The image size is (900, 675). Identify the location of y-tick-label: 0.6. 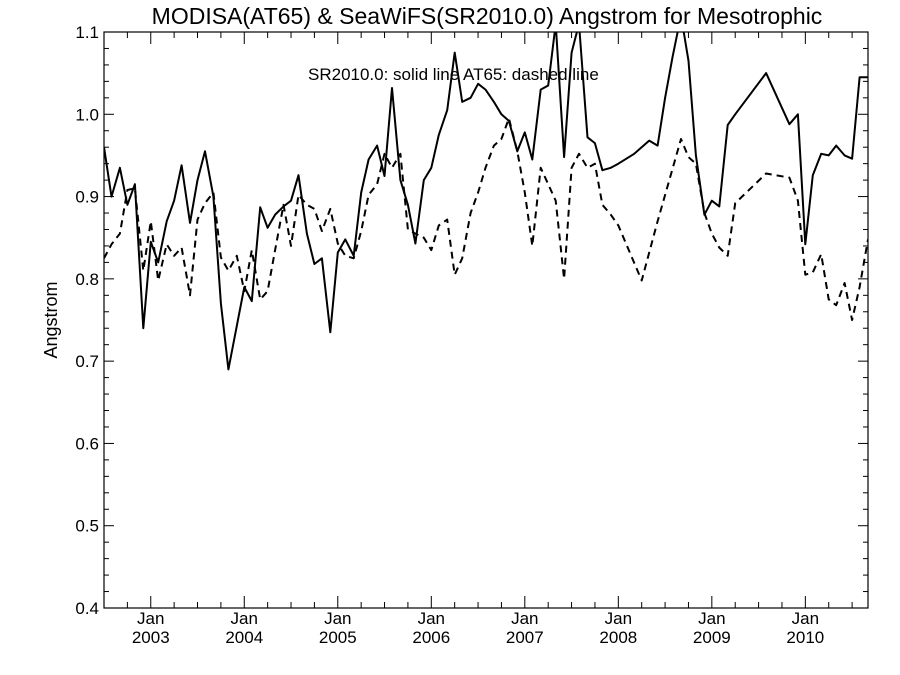
(87, 443).